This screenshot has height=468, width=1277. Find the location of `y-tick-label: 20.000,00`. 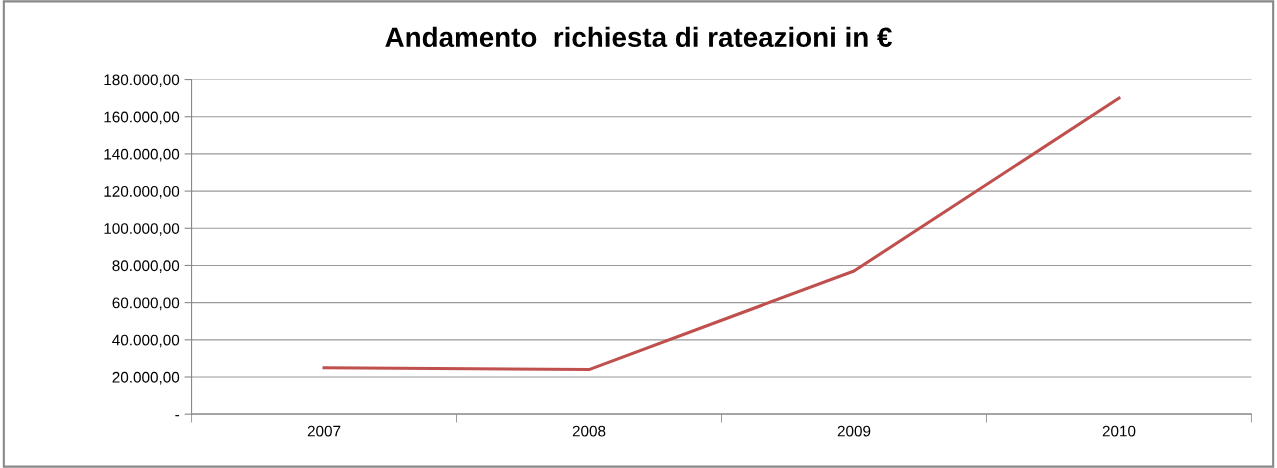

y-tick-label: 20.000,00 is located at coordinates (146, 378).